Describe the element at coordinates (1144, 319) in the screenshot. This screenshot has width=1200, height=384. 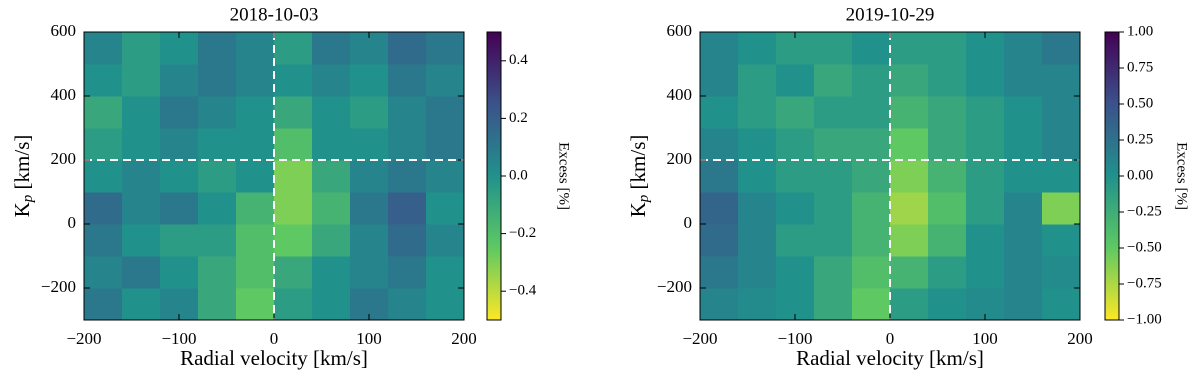
I see `colorbar-tick-label: −1.00` at that location.